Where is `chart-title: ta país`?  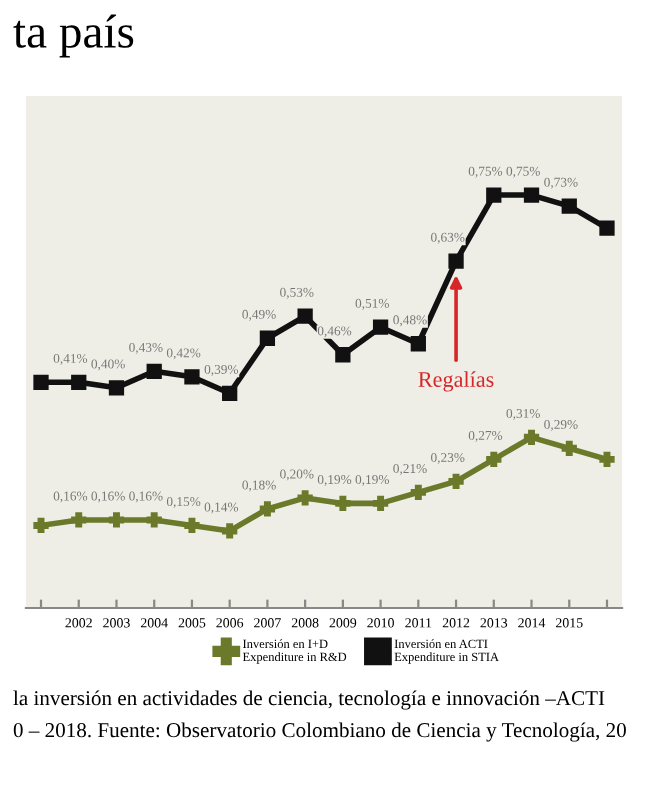
chart-title: ta país is located at coordinates (73, 36).